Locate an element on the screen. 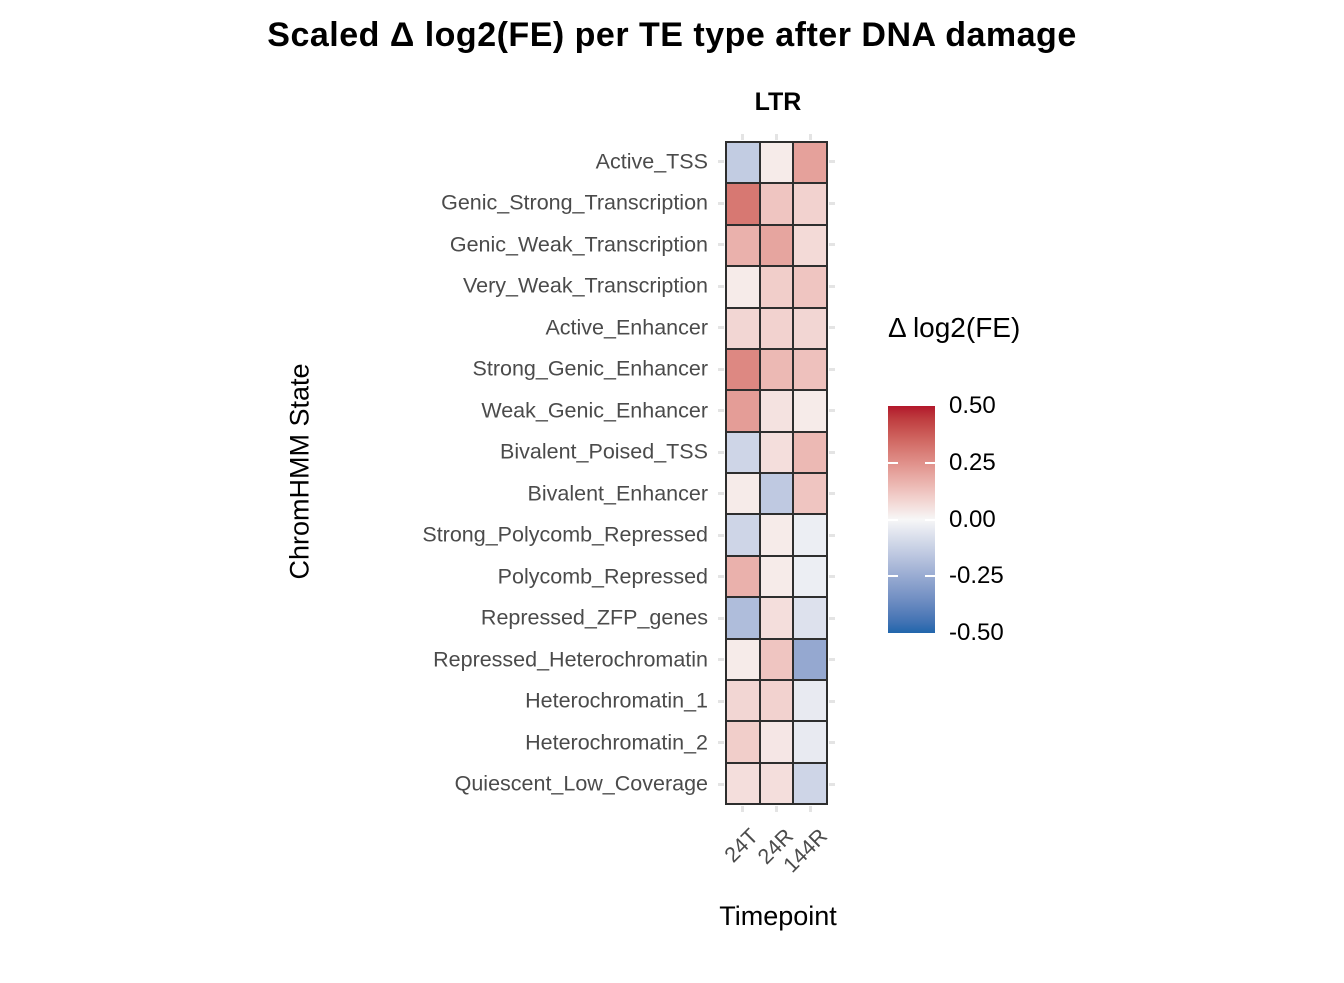 Image resolution: width=1344 pixels, height=983 pixels. y-axis-label: Heterochromatin_1 is located at coordinates (616, 700).